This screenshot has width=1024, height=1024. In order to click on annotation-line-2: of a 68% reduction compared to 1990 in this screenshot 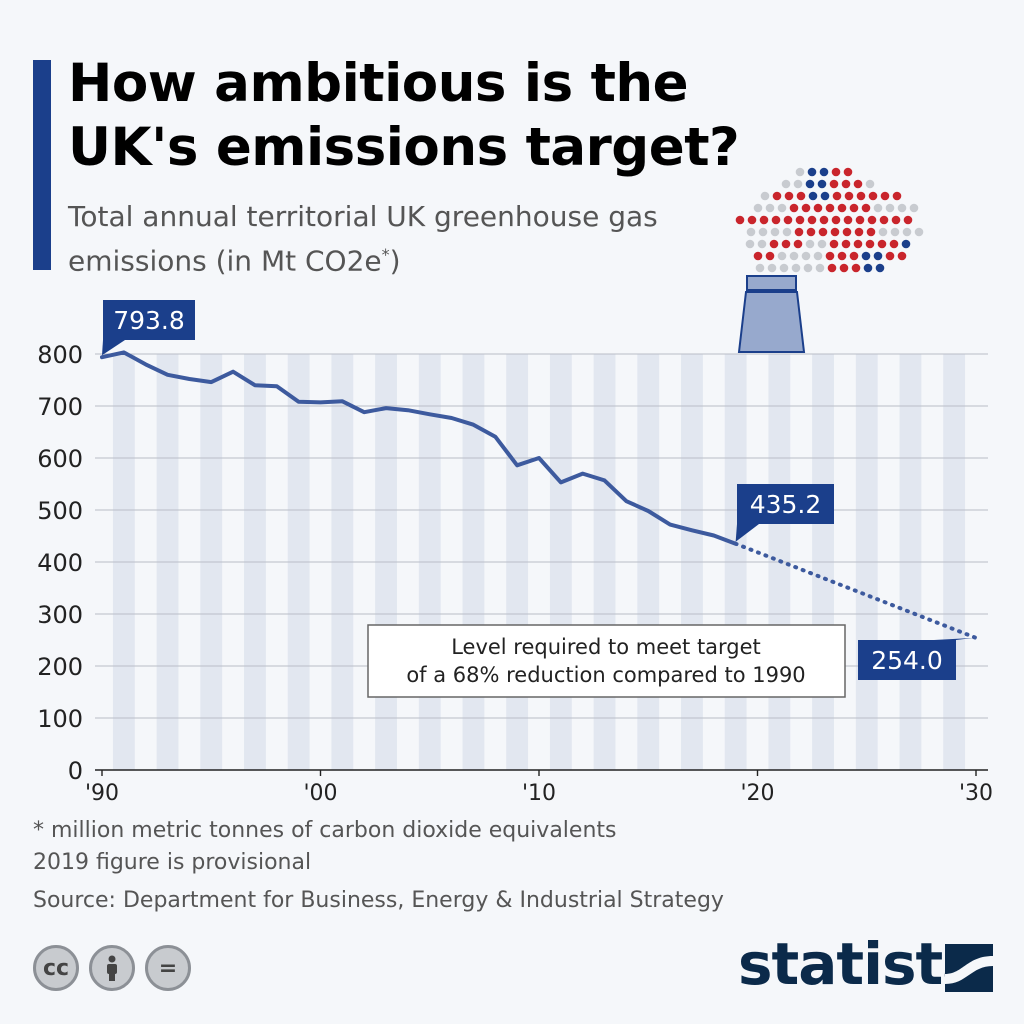, I will do `click(605, 675)`.